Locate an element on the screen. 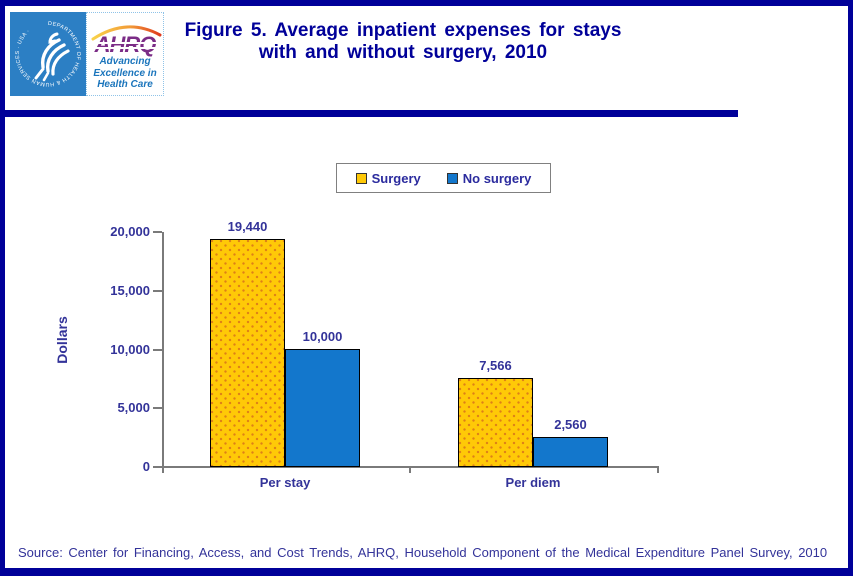 The height and width of the screenshot is (576, 853). bar-no-surgery-per-stay is located at coordinates (322, 408).